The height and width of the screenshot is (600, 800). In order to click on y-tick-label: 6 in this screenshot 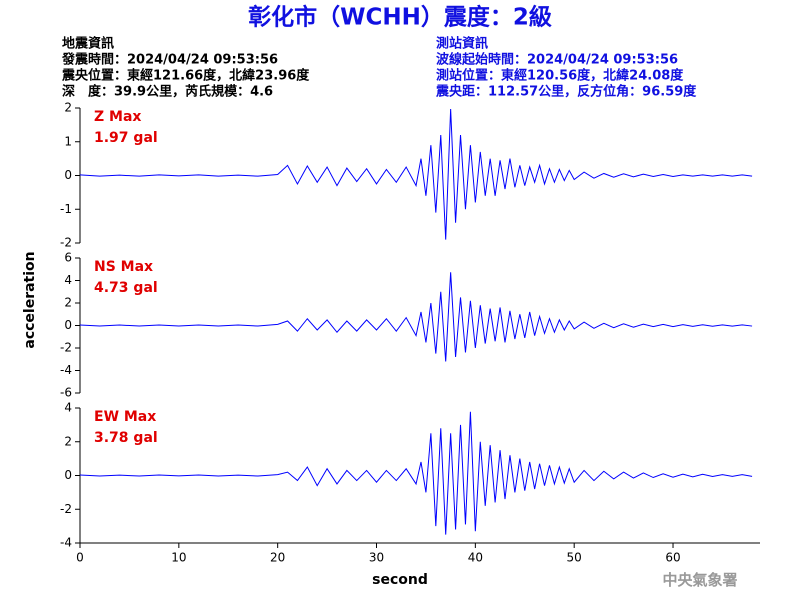, I will do `click(68, 258)`.